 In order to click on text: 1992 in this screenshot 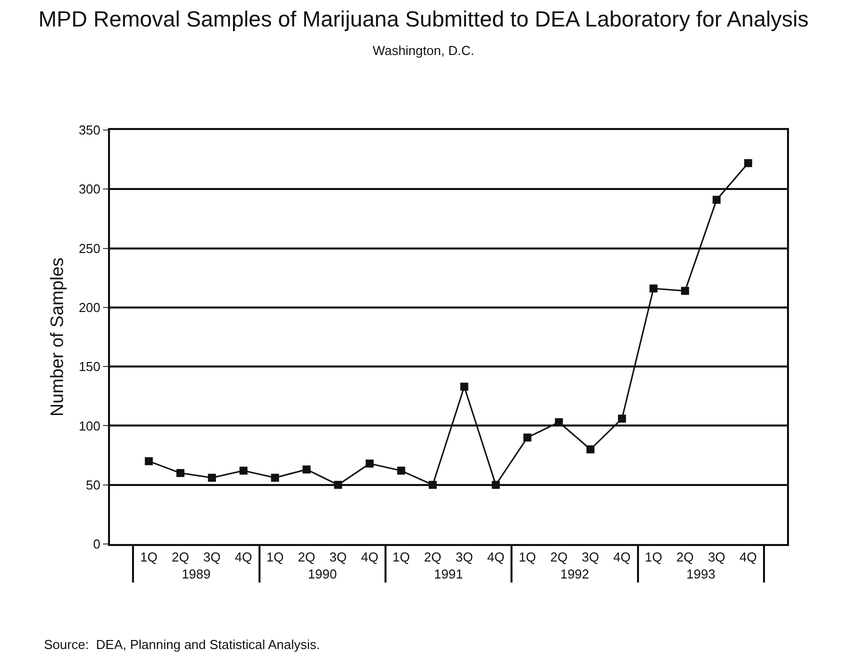, I will do `click(575, 574)`.